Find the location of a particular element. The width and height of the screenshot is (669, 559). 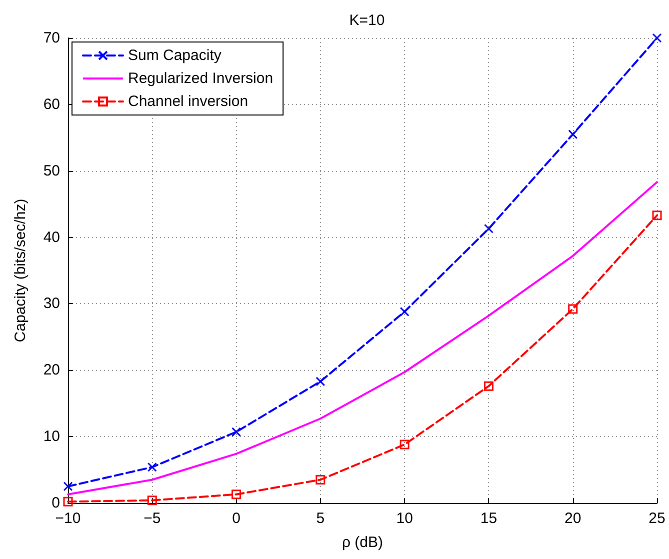

y-axis-title: Capacity (bits/sec/hz) is located at coordinates (20, 270).